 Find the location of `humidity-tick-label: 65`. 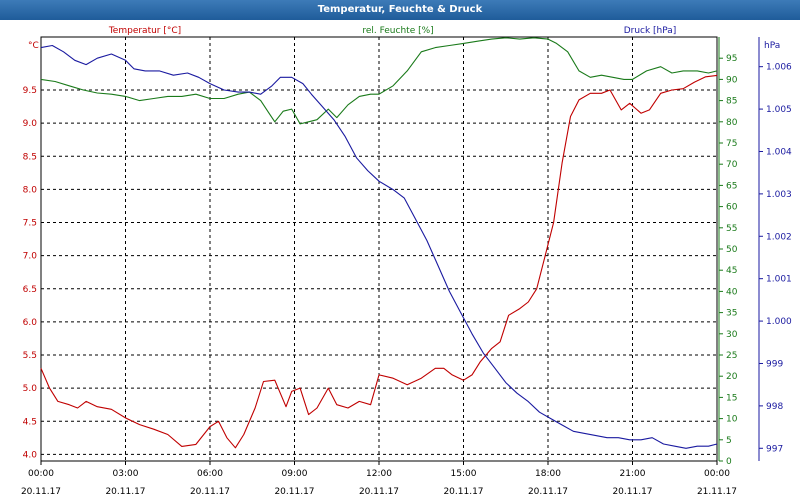

humidity-tick-label: 65 is located at coordinates (731, 186).